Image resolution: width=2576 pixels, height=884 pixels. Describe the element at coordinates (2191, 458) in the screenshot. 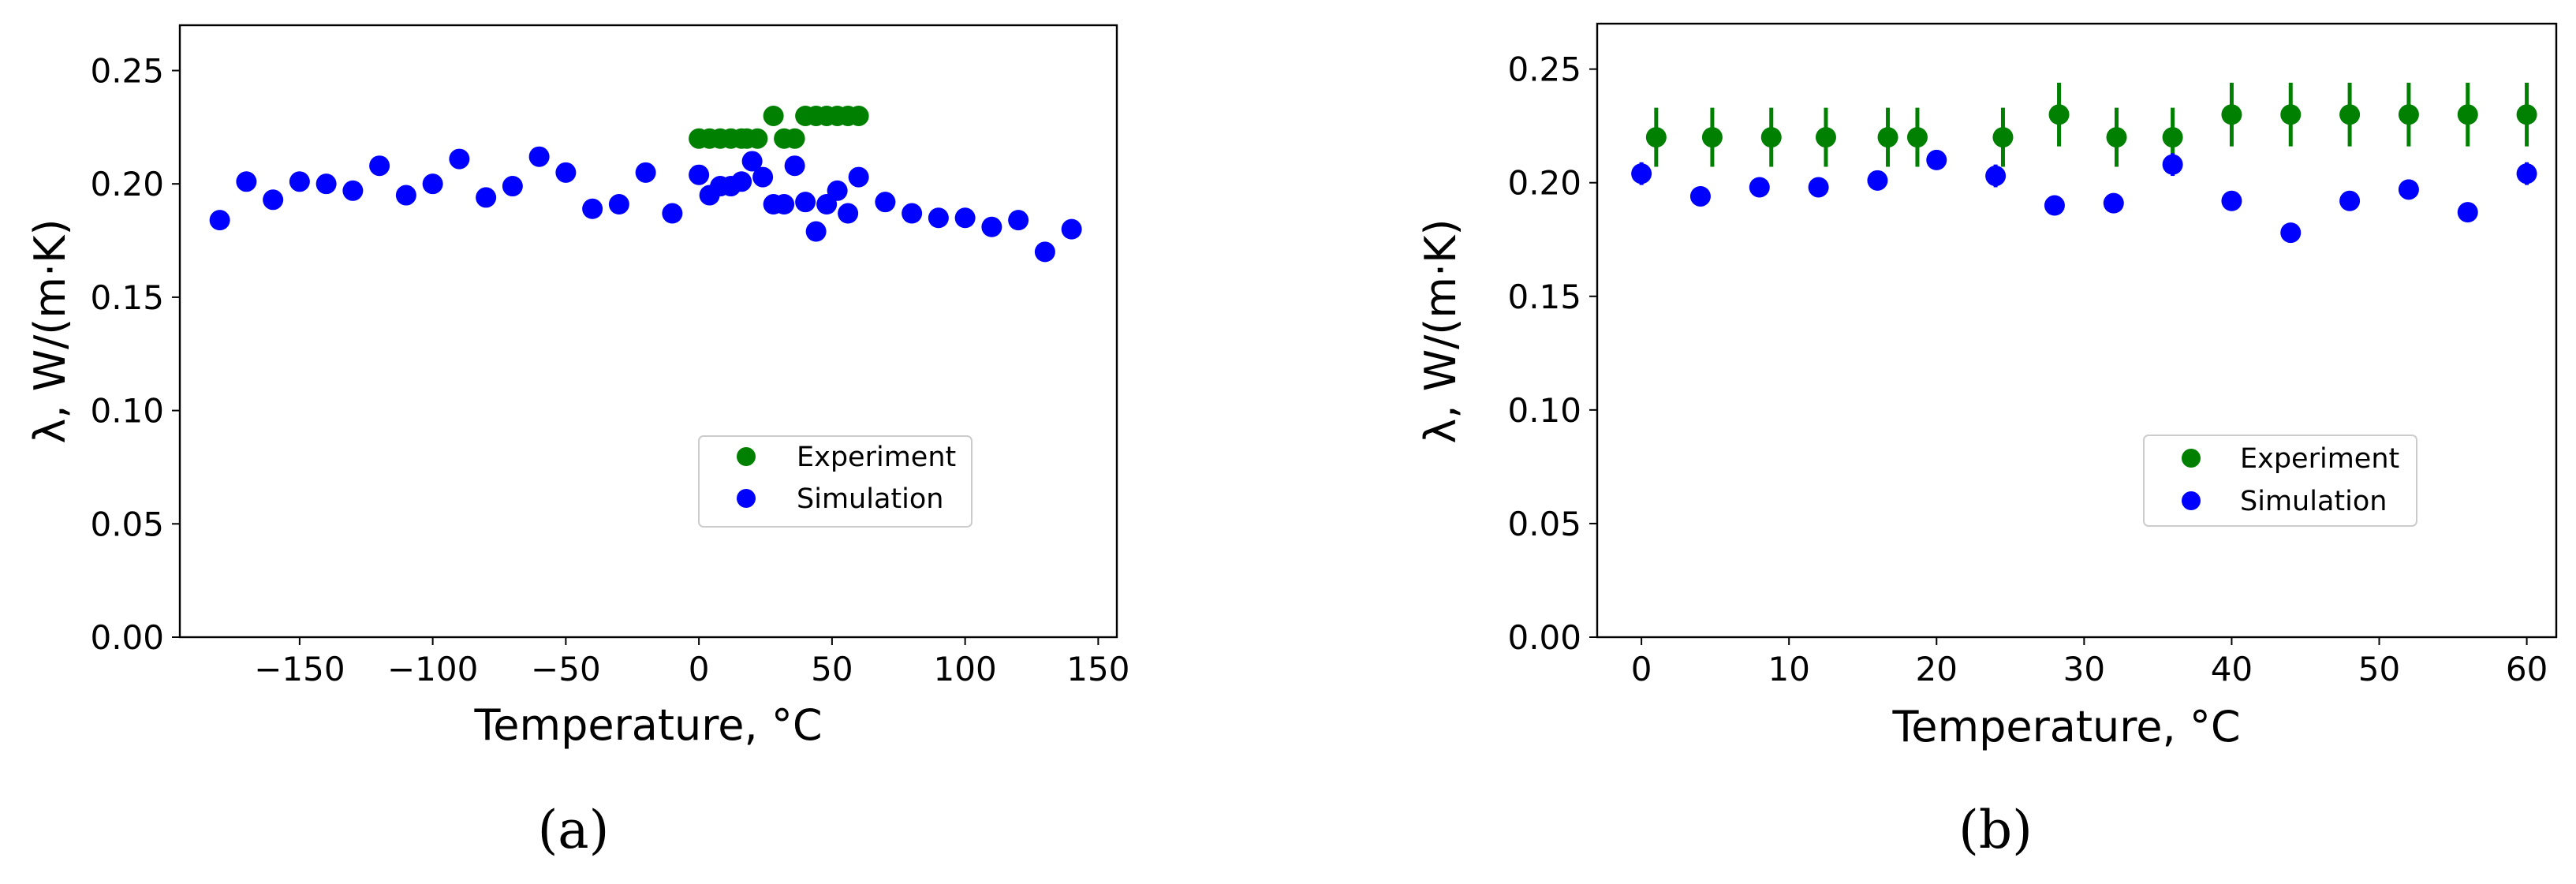

I see `chart-b-legend-marker-experiment` at that location.